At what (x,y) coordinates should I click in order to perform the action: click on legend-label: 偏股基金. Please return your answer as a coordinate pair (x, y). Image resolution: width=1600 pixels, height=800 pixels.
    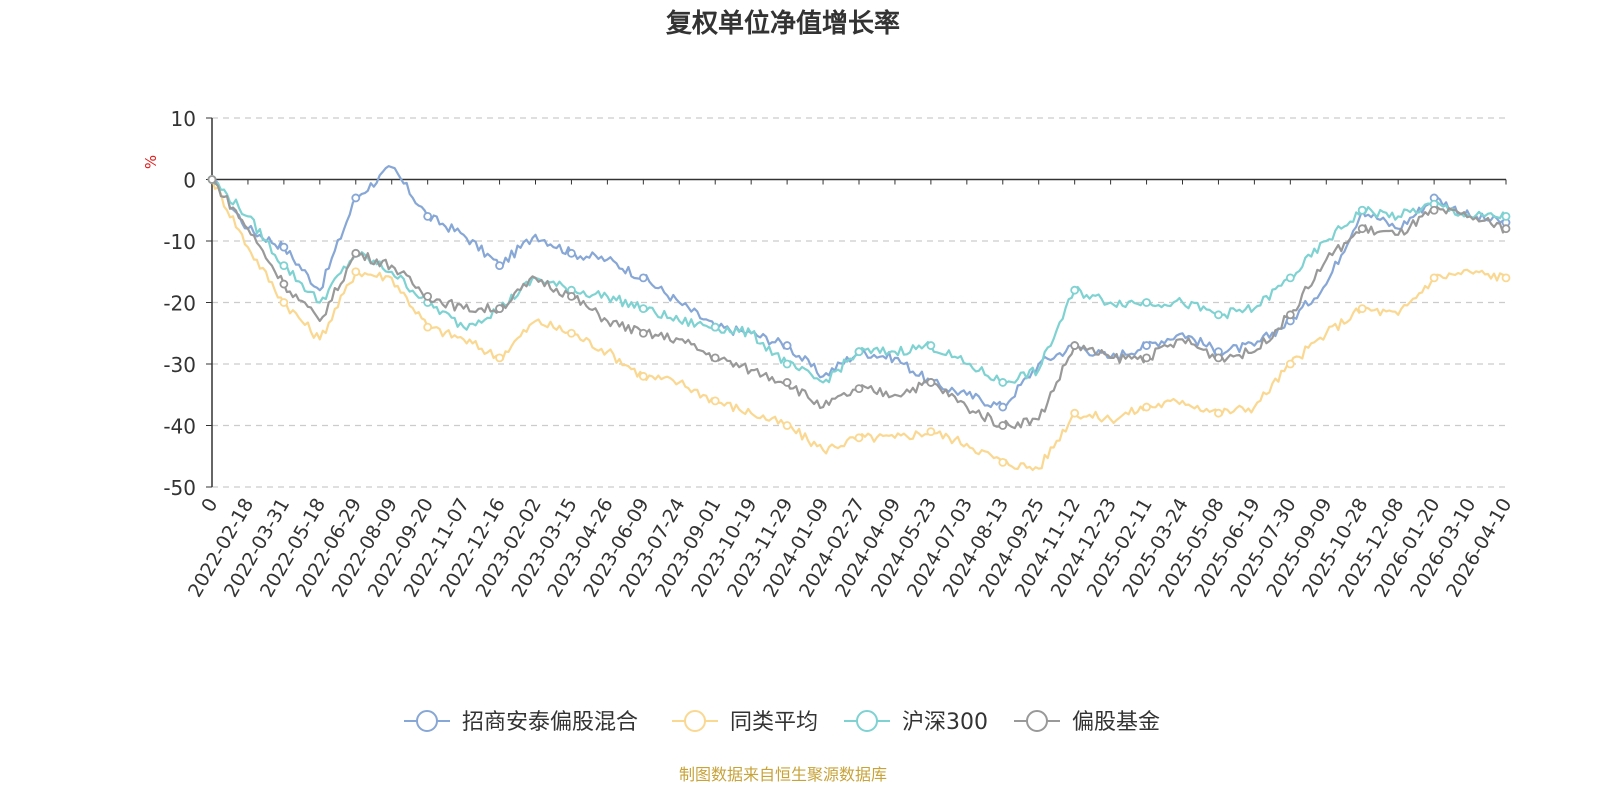
    Looking at the image, I should click on (1116, 722).